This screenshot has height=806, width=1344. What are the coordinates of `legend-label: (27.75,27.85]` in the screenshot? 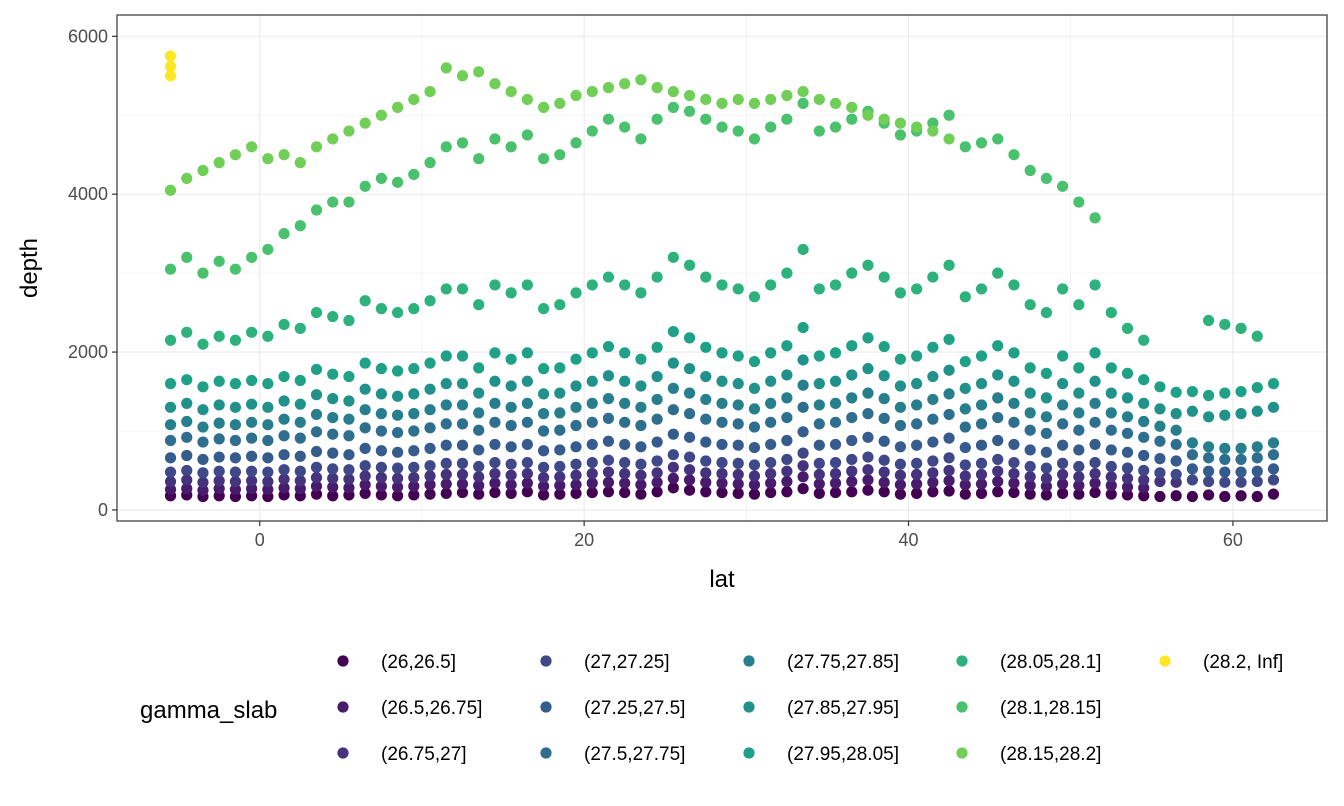 It's located at (843, 662).